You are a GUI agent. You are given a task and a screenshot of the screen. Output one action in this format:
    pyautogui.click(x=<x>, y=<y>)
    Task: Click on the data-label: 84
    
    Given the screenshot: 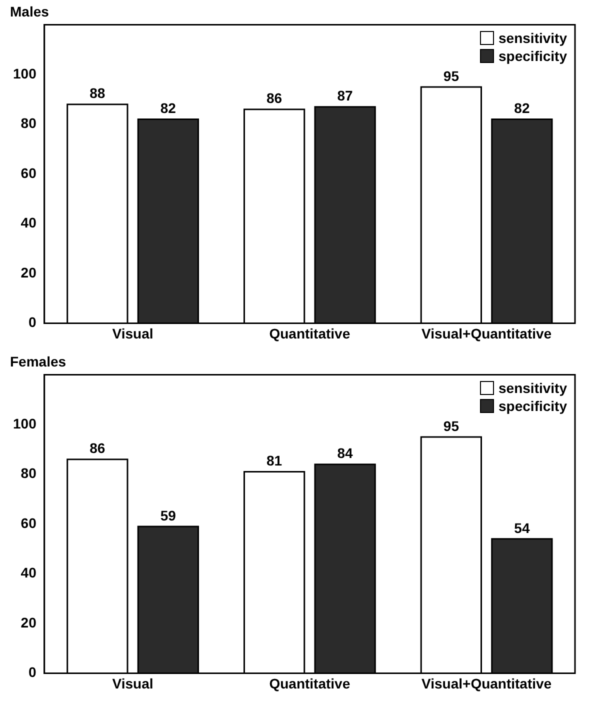 What is the action you would take?
    pyautogui.click(x=345, y=453)
    